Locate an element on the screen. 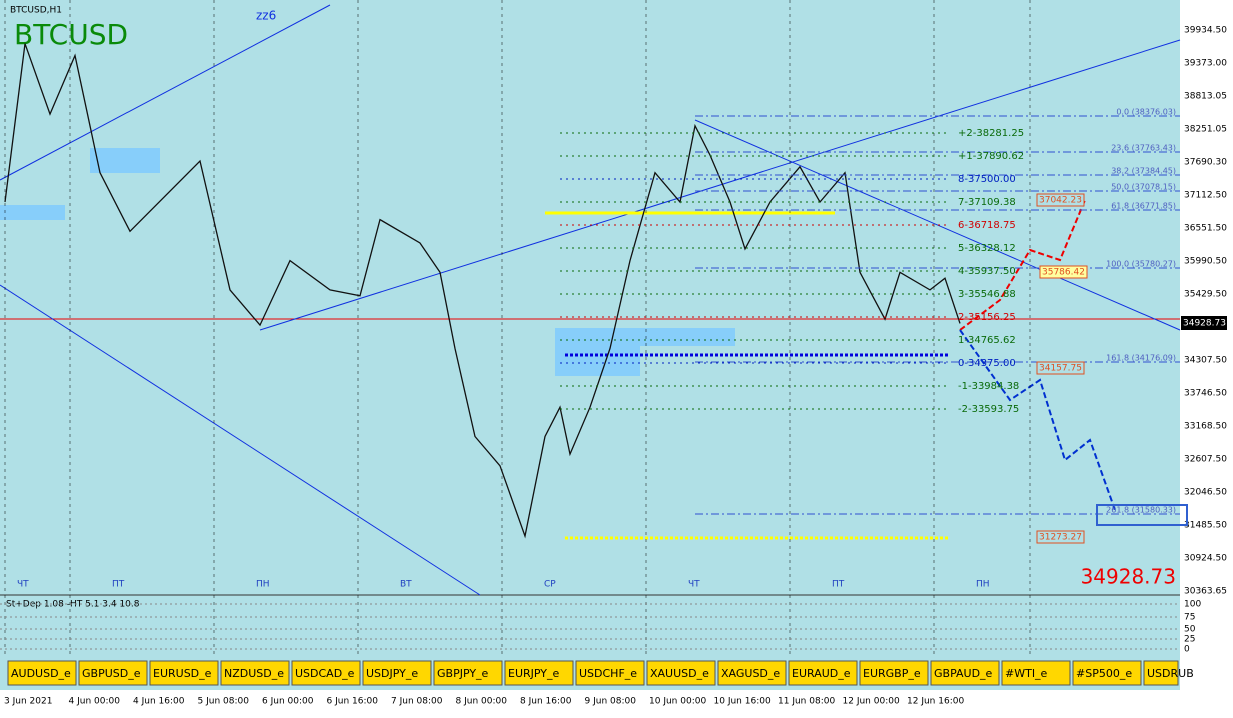  time-axis-label: 12 Jun 16:00 is located at coordinates (935, 702).